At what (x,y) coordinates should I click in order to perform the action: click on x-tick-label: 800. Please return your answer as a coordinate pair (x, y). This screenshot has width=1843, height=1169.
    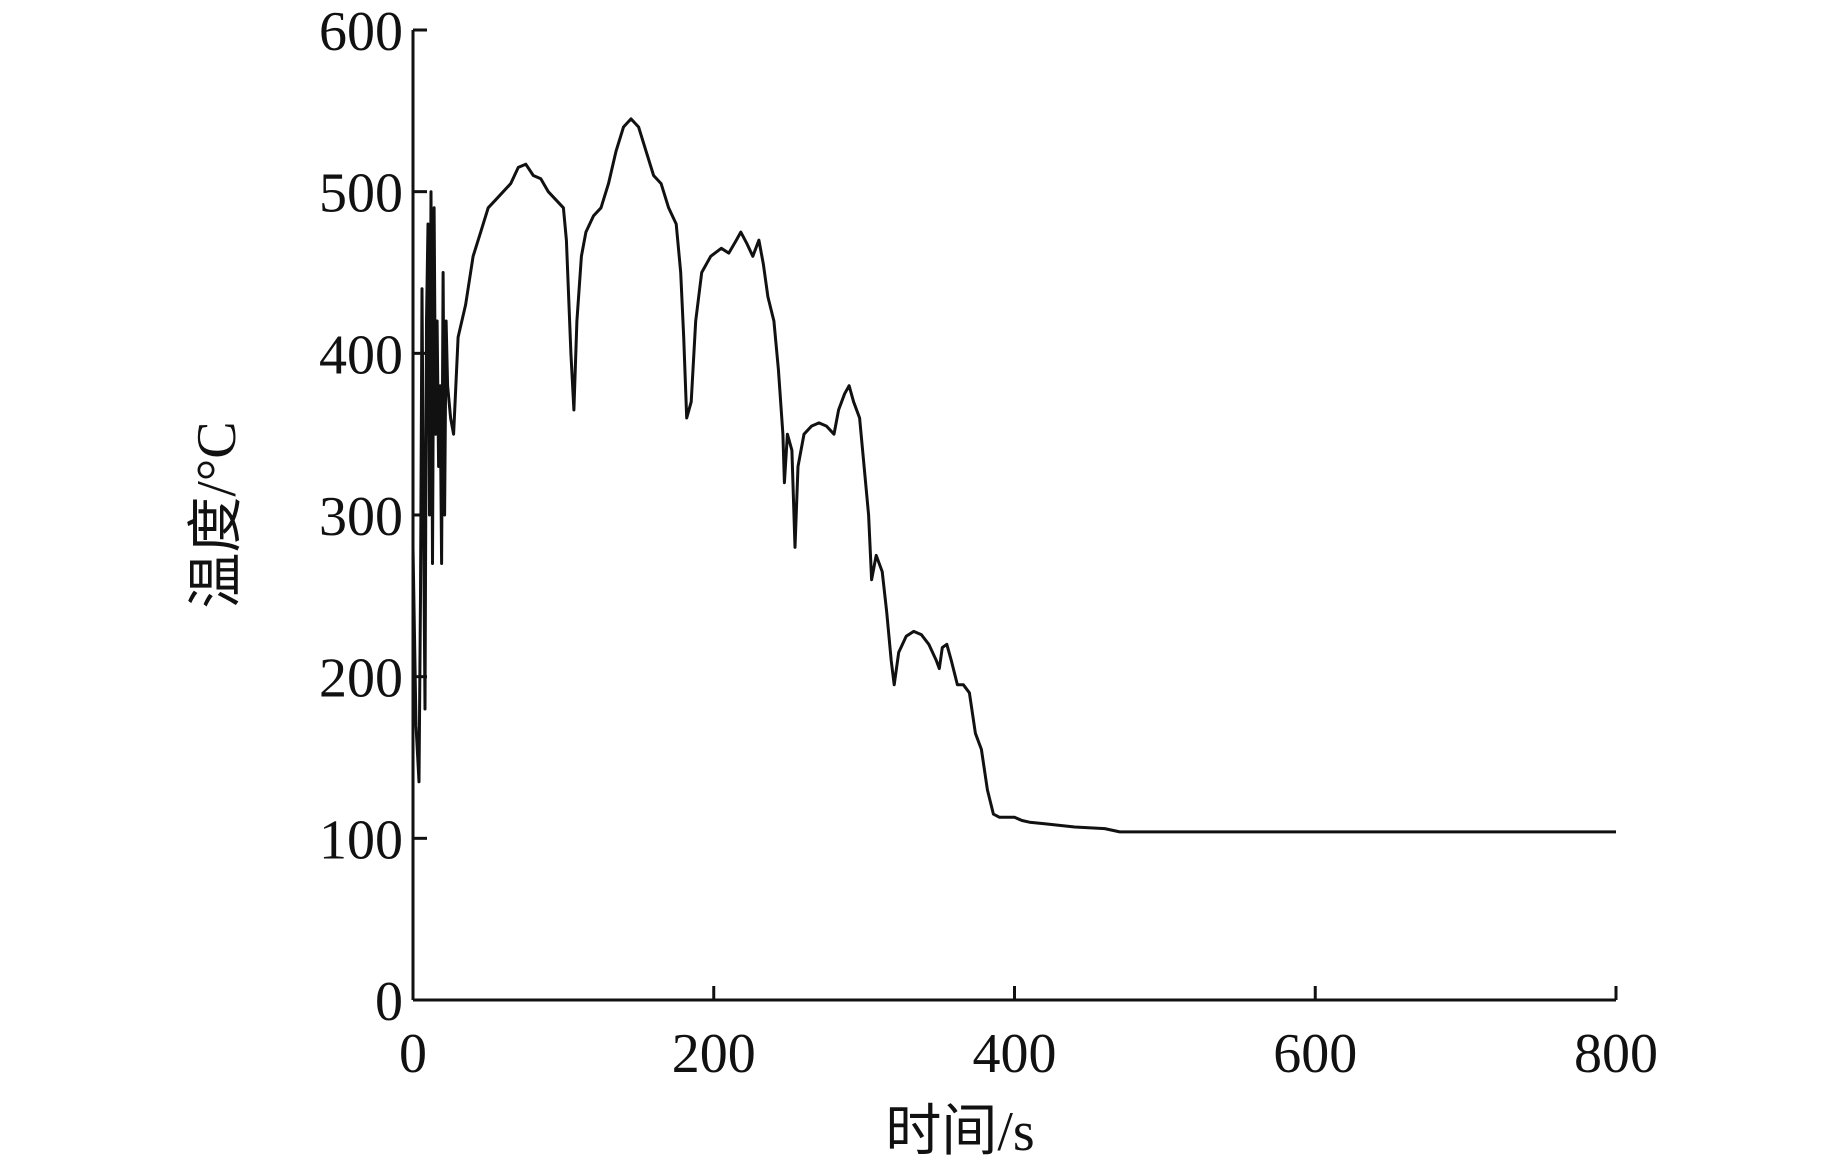
    Looking at the image, I should click on (1616, 1054).